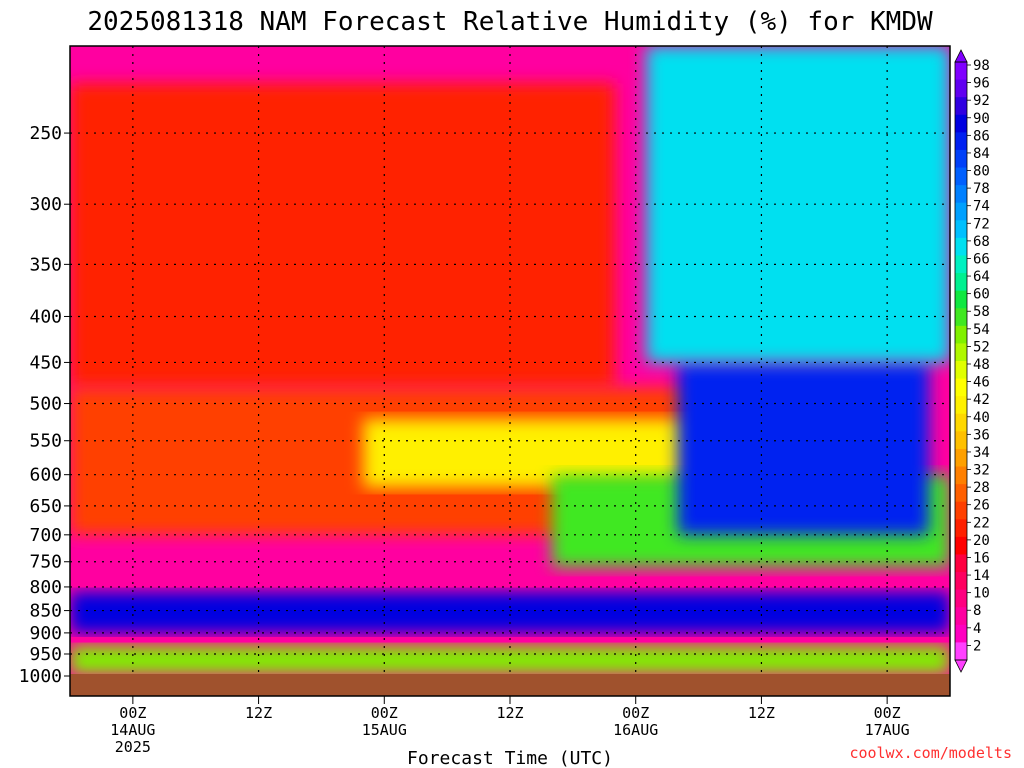 This screenshot has height=768, width=1024. Describe the element at coordinates (981, 259) in the screenshot. I see `colorbar-label: 66` at that location.